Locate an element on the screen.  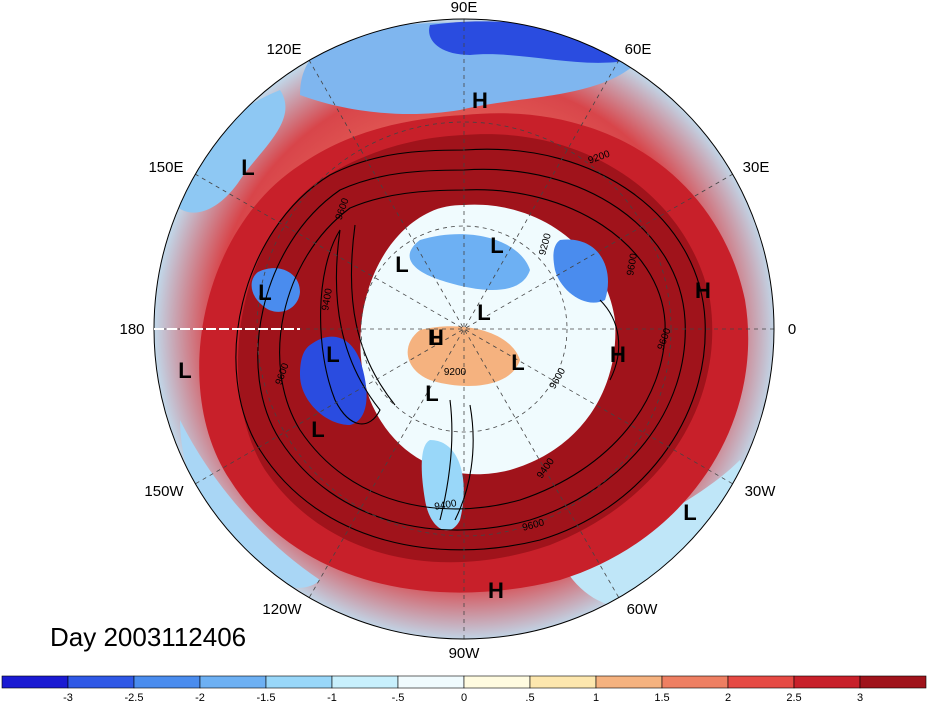
longitude-label: 0 is located at coordinates (792, 329).